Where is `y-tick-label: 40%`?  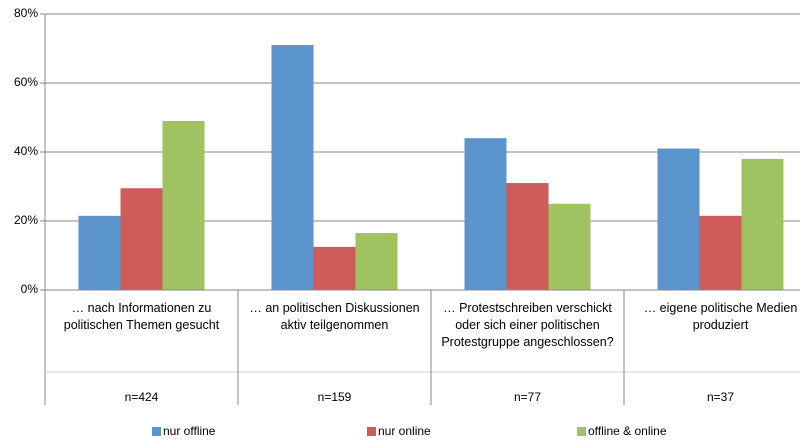 y-tick-label: 40% is located at coordinates (26, 151).